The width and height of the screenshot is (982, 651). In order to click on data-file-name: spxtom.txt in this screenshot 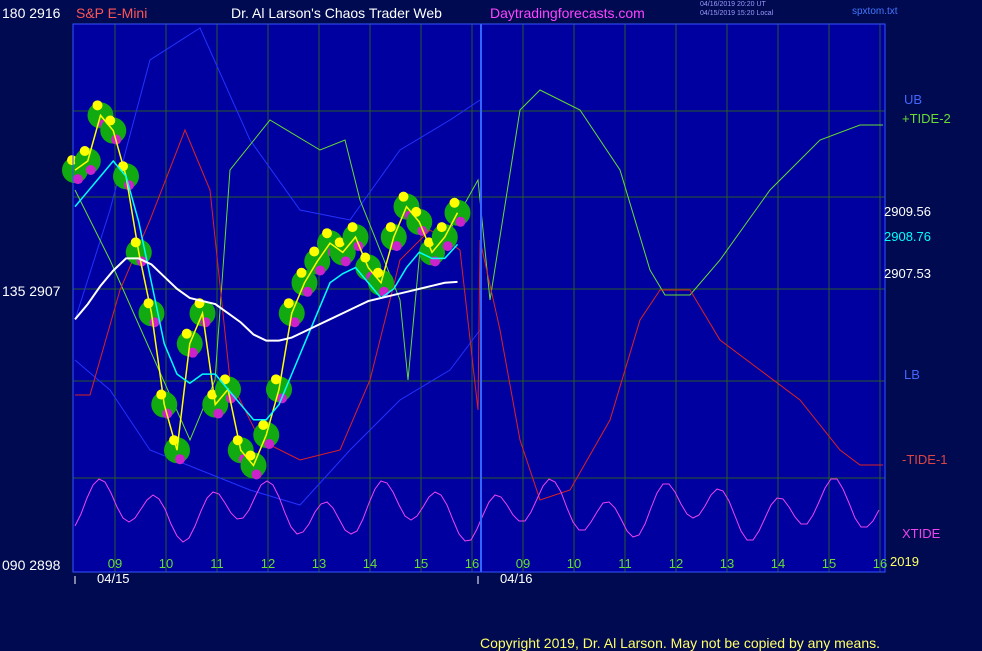, I will do `click(875, 11)`.